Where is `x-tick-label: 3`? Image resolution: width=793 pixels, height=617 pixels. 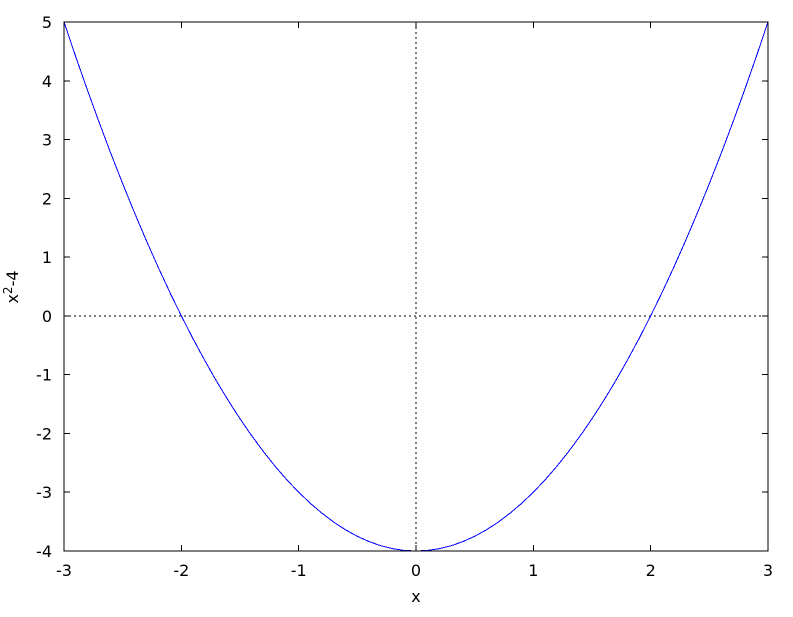 x-tick-label: 3 is located at coordinates (768, 570).